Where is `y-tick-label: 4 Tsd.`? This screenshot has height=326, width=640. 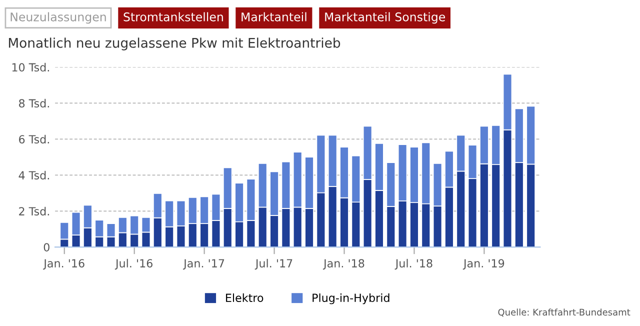
y-tick-label: 4 Tsd. is located at coordinates (33, 175).